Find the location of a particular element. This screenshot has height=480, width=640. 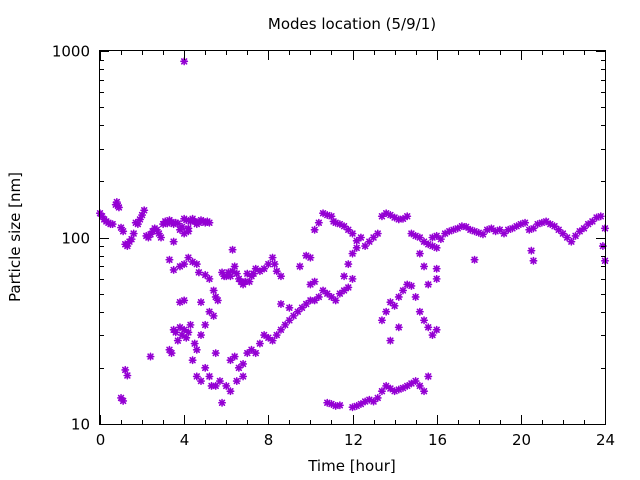

y-axis-label: Particle size [nm] is located at coordinates (15, 237).